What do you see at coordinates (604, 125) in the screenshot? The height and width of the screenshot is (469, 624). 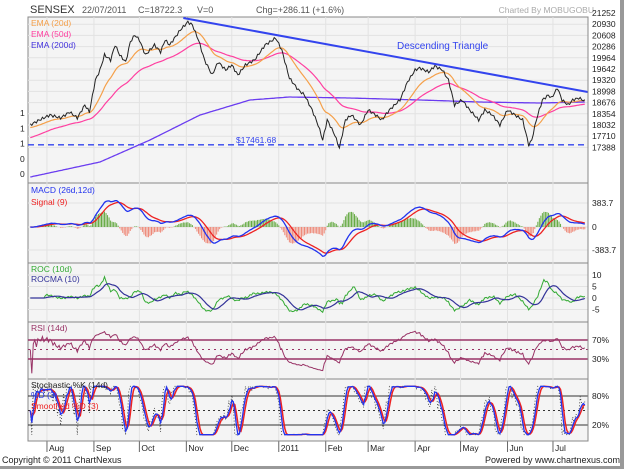 I see `main-y-tick: 18032` at bounding box center [604, 125].